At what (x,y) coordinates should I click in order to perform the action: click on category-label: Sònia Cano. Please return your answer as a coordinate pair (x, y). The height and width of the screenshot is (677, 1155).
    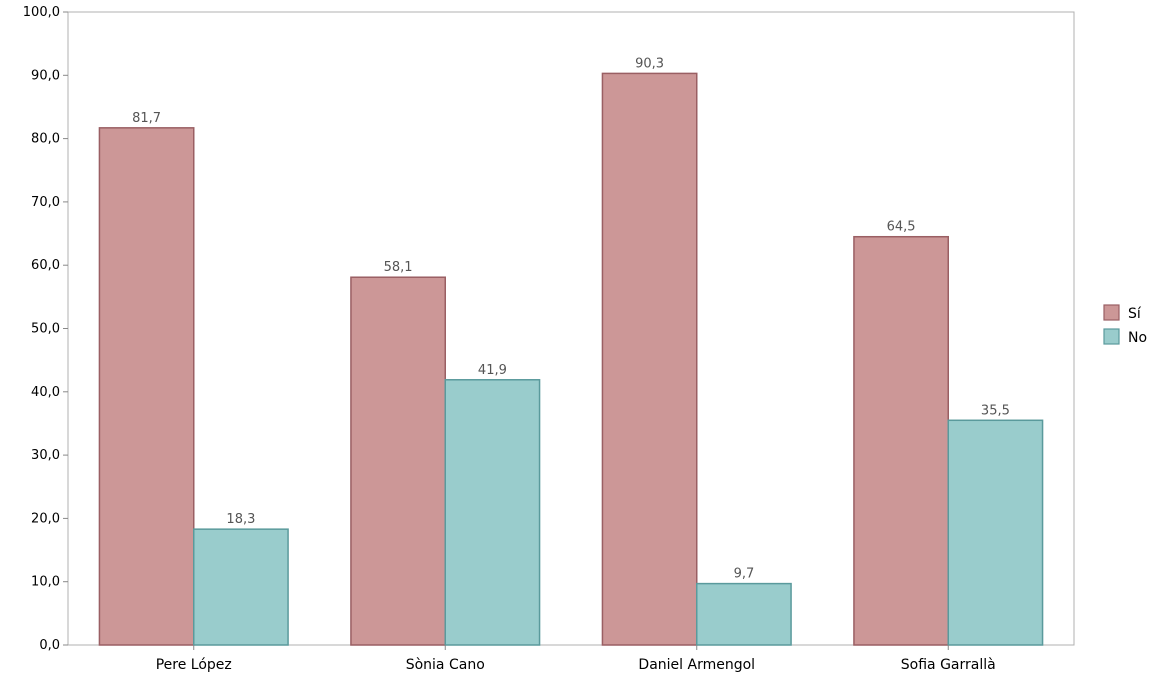
    Looking at the image, I should click on (445, 665).